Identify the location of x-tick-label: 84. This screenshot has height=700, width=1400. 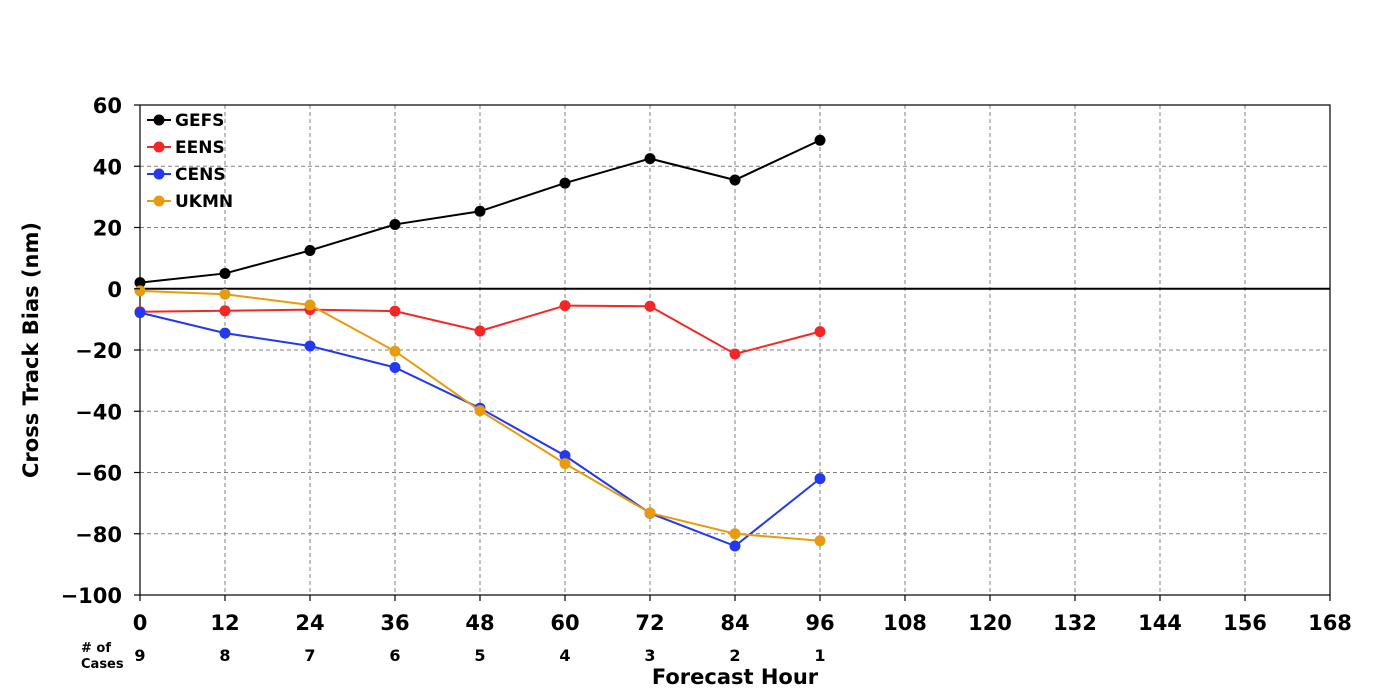
(734, 623).